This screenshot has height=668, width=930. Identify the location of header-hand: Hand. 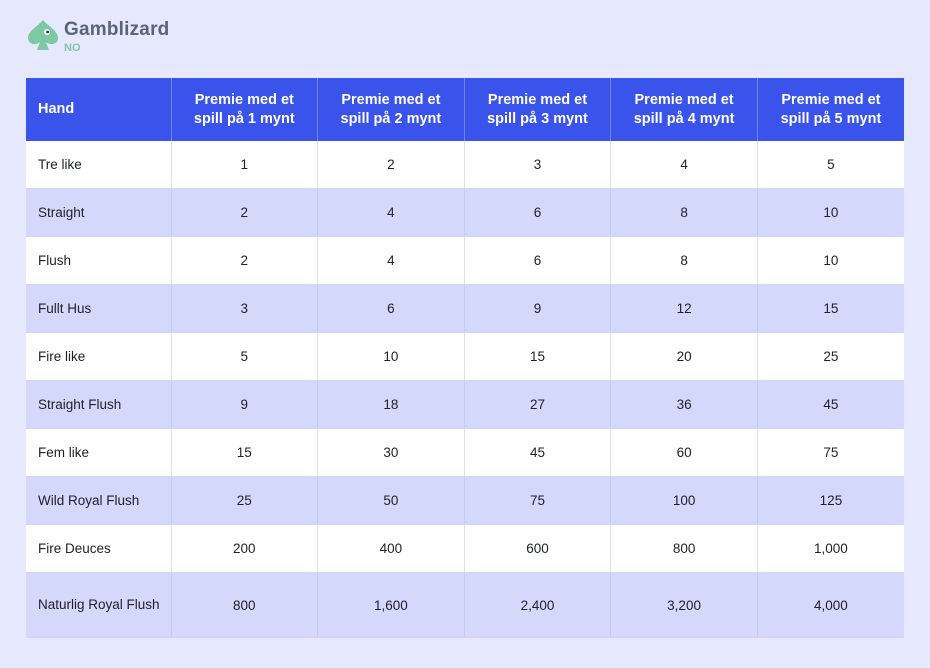
(99, 109).